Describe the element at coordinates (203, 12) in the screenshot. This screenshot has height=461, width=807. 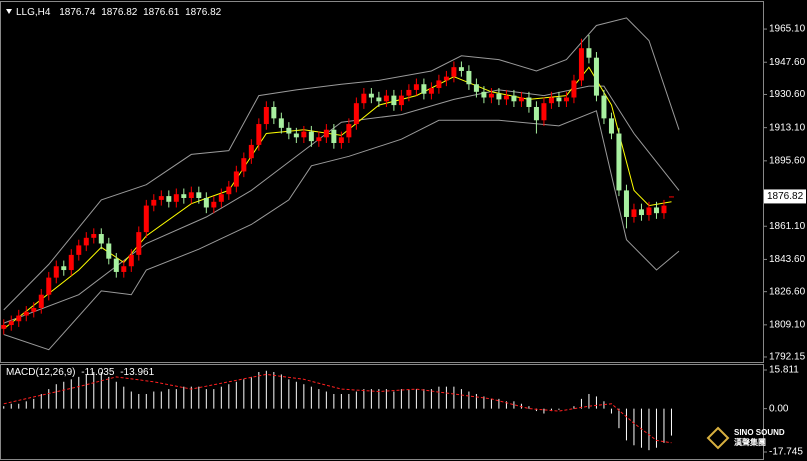
I see `header-close: 1876.82` at that location.